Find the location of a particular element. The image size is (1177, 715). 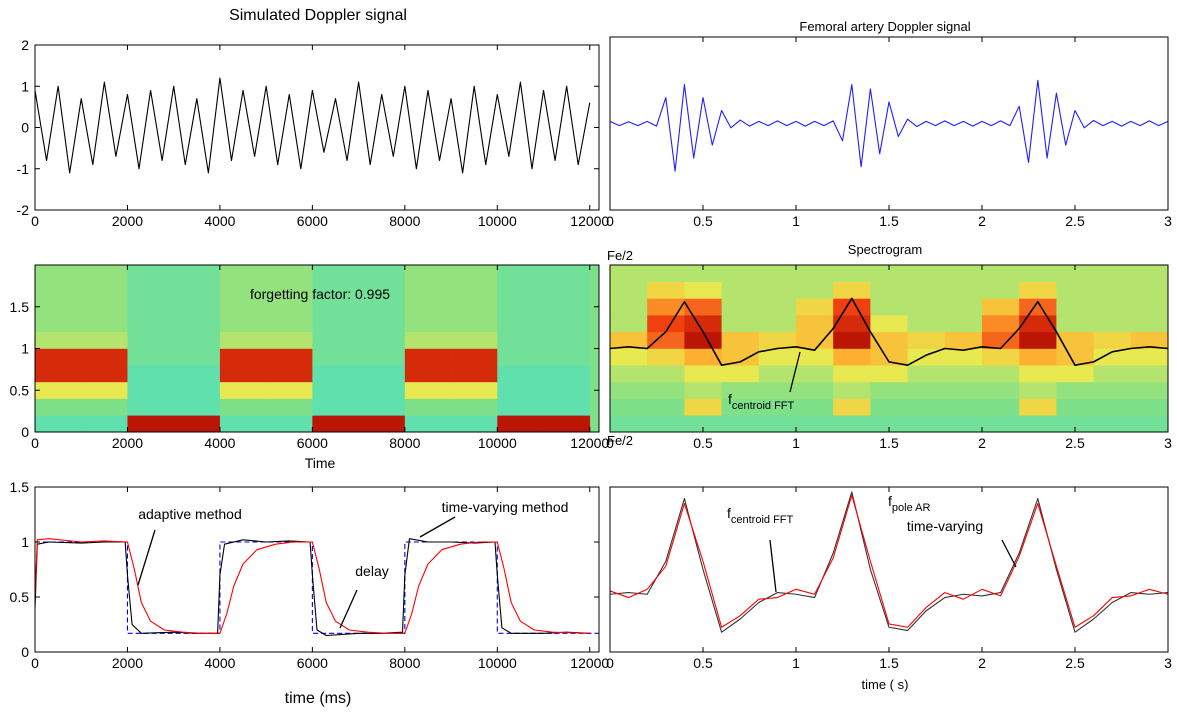

y-tick-label: 0.5 is located at coordinates (20, 390).